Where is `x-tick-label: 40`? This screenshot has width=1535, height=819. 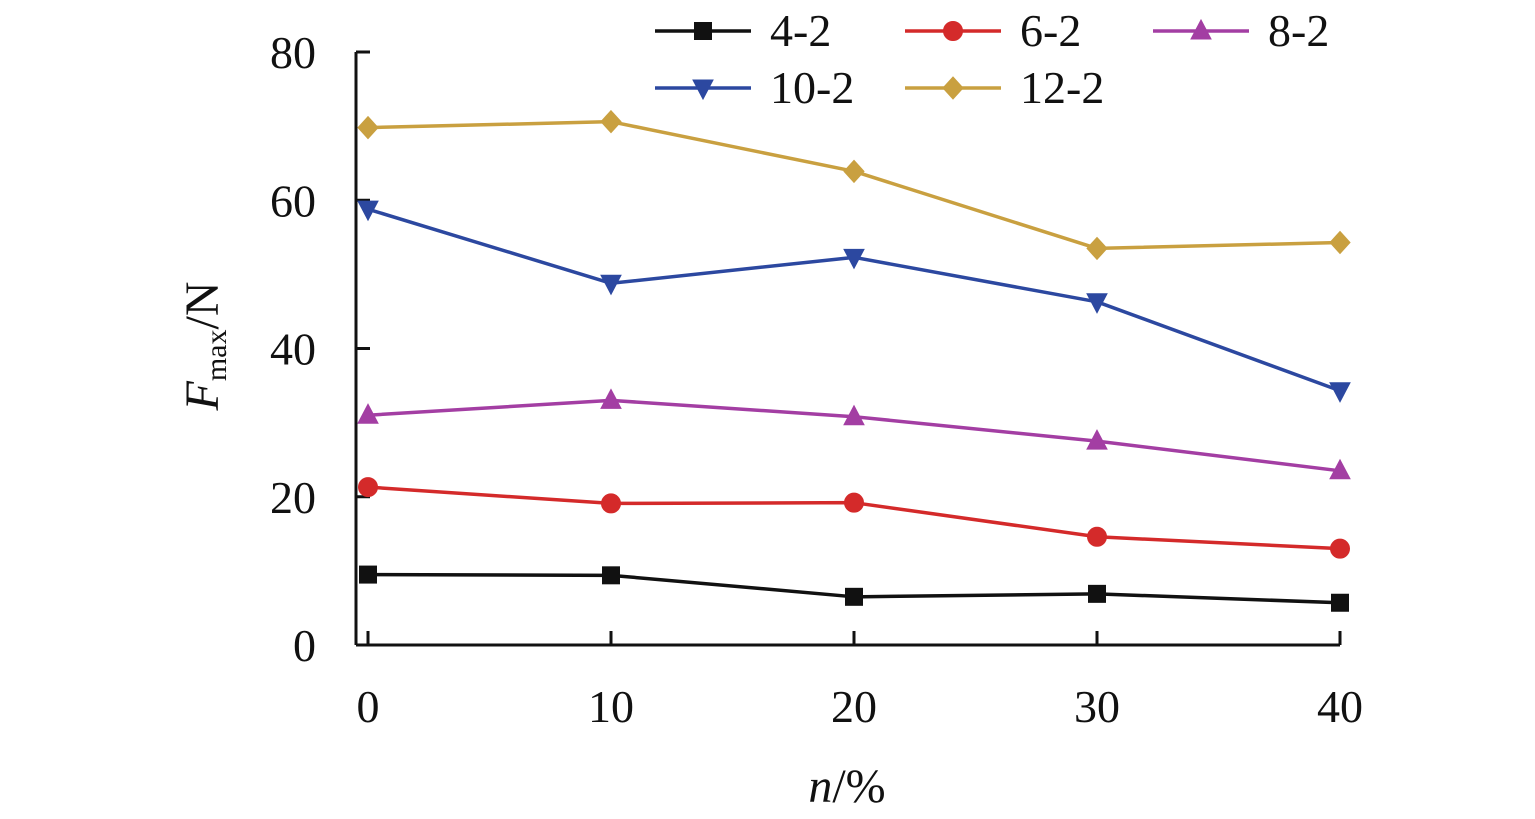 x-tick-label: 40 is located at coordinates (1340, 706).